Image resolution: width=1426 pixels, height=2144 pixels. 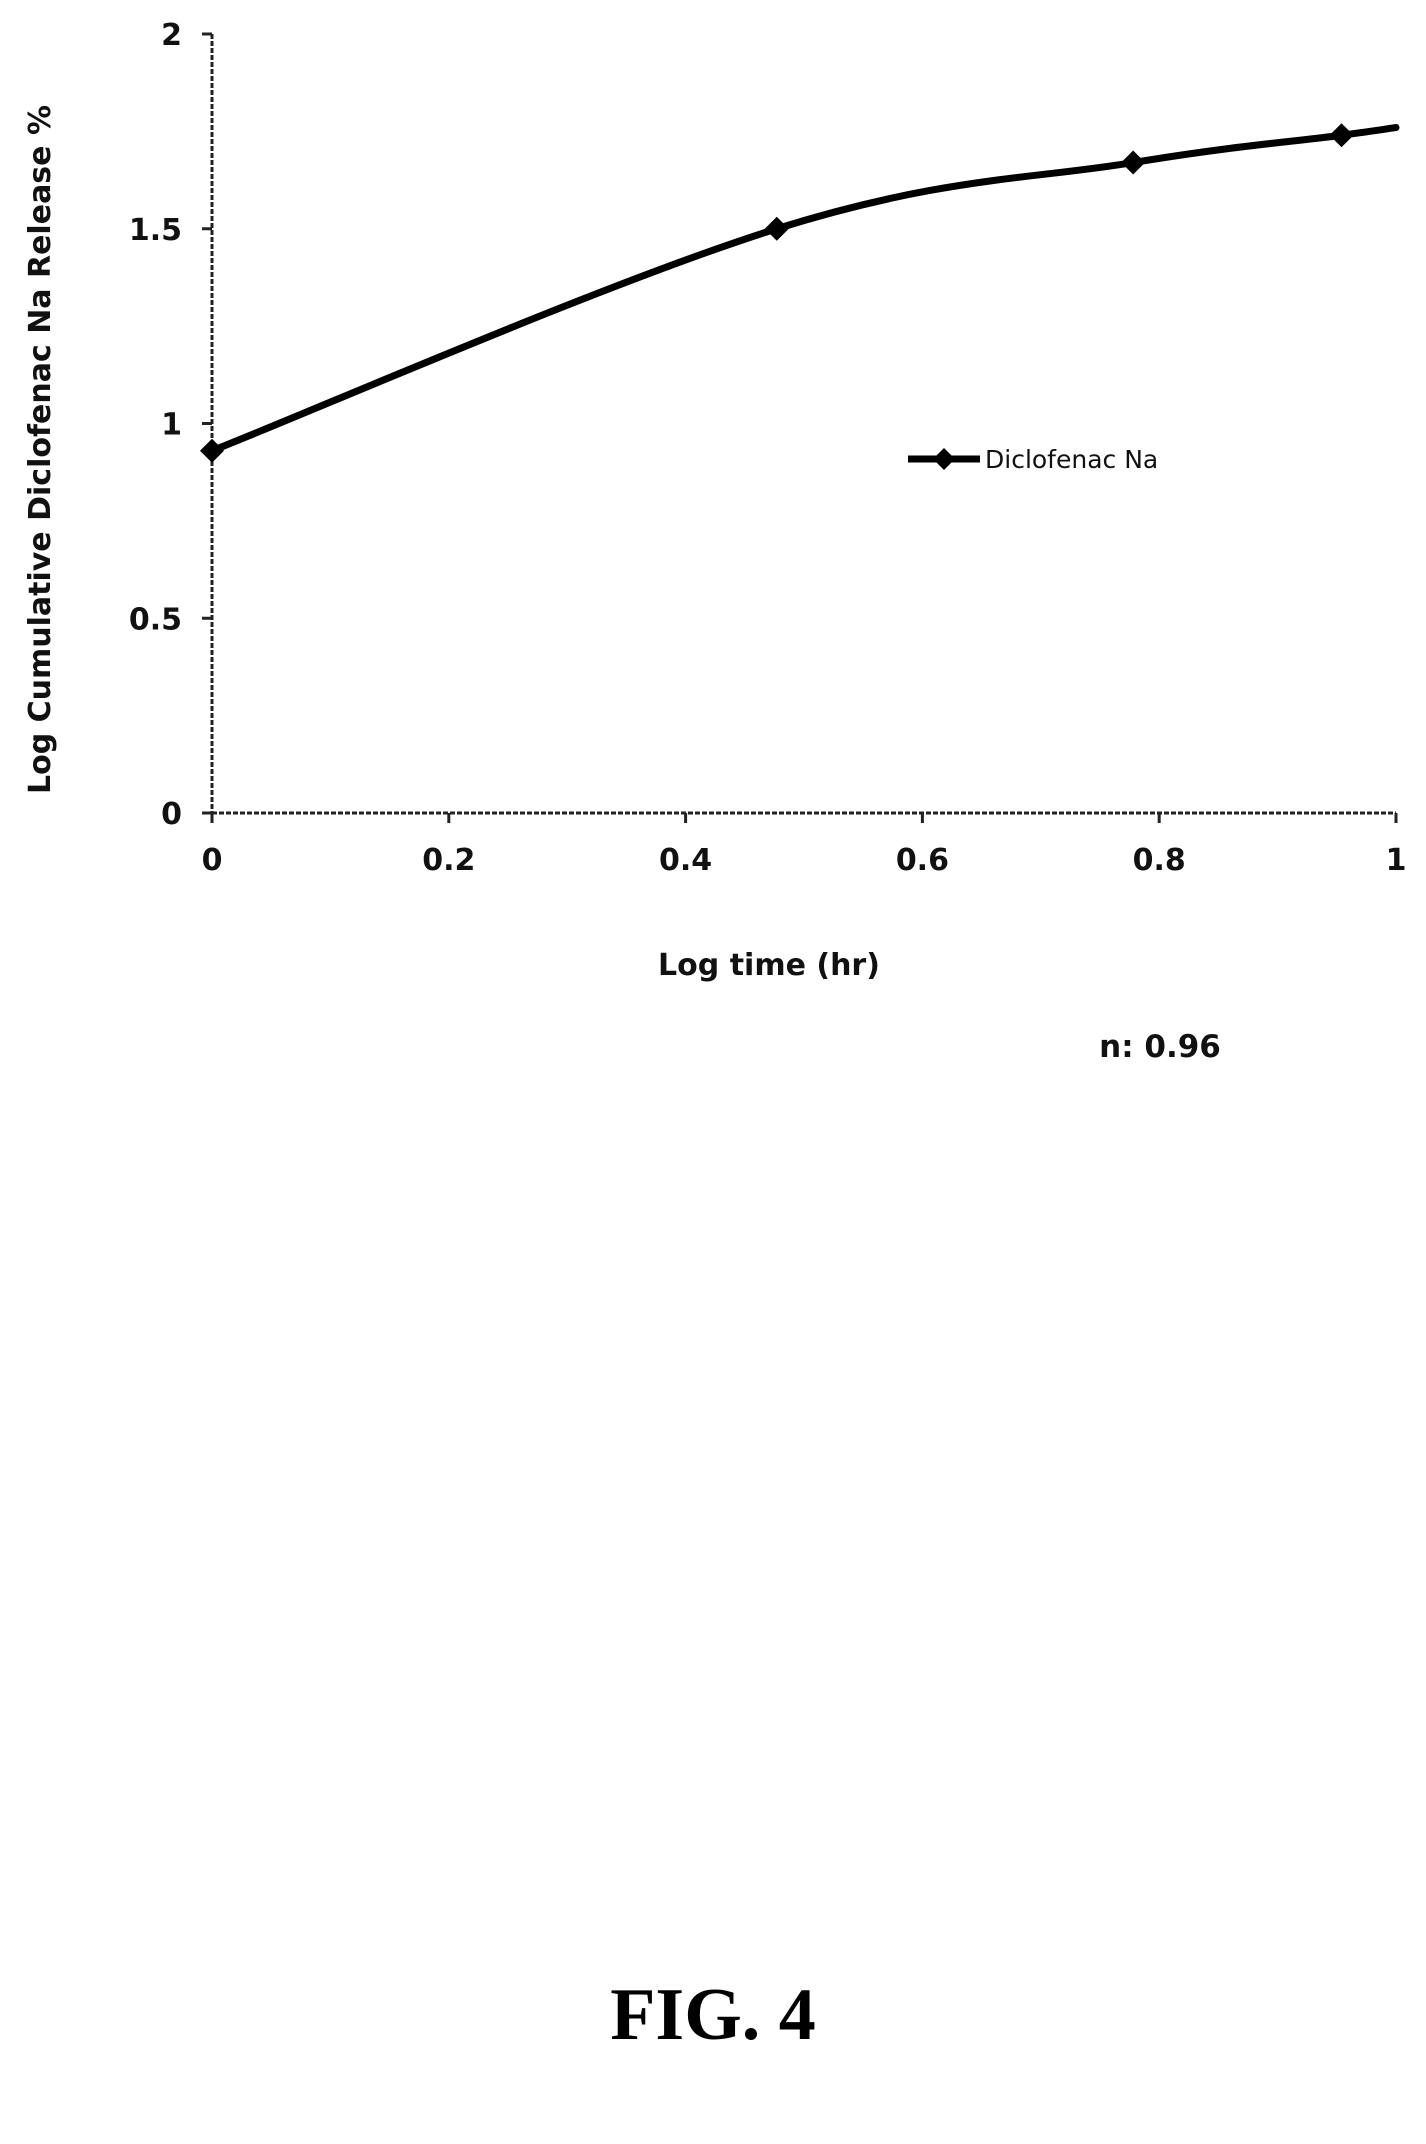 I want to click on y-tick-label: 0.5, so click(x=155, y=619).